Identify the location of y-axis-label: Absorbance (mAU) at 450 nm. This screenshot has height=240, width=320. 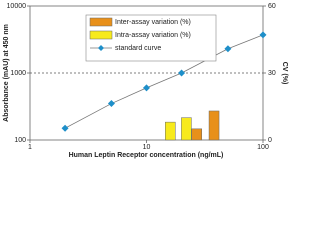
(6, 73).